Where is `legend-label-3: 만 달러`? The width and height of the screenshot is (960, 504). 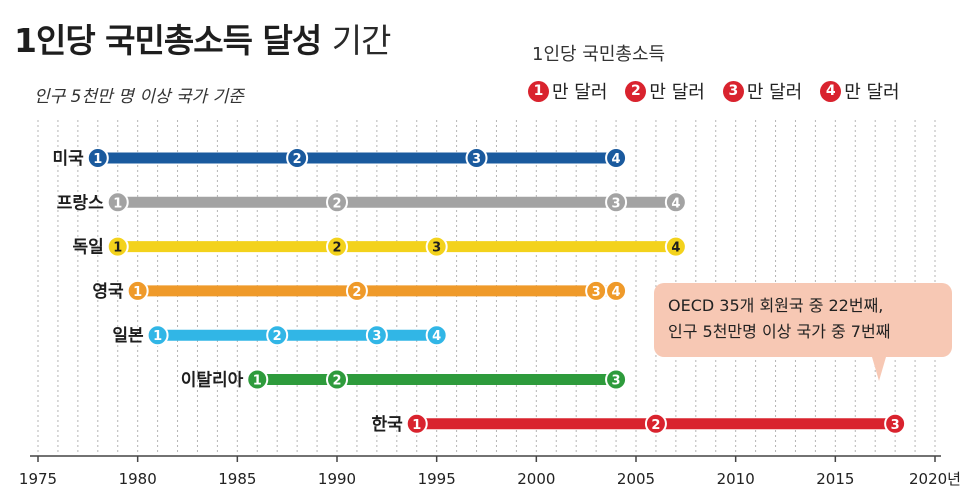
legend-label-3: 만 달러 is located at coordinates (774, 92).